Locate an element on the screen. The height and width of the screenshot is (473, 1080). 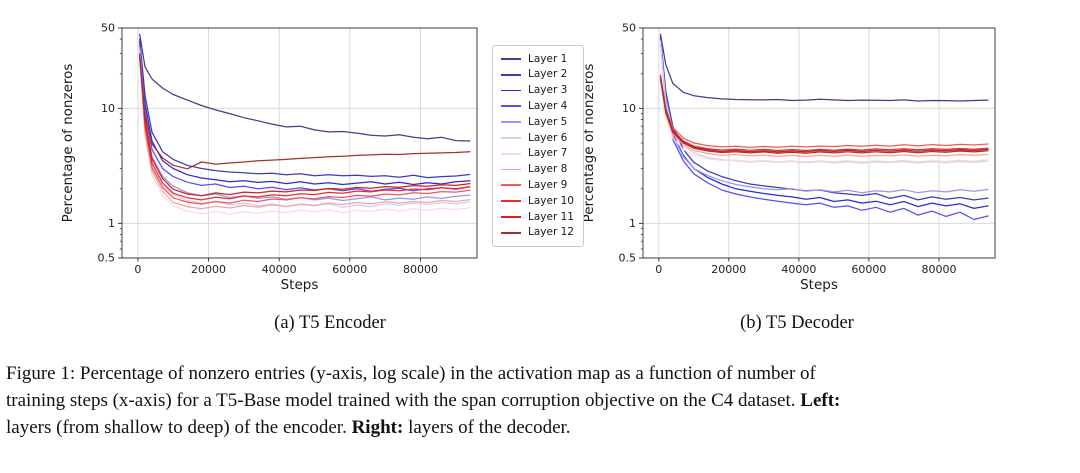
legend-label: Layer 4 is located at coordinates (548, 106).